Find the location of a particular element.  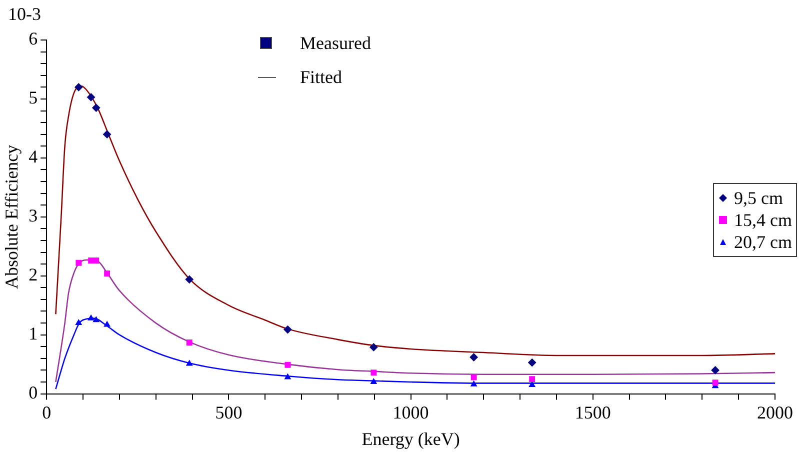

y-tick-label: 1 is located at coordinates (33, 334).